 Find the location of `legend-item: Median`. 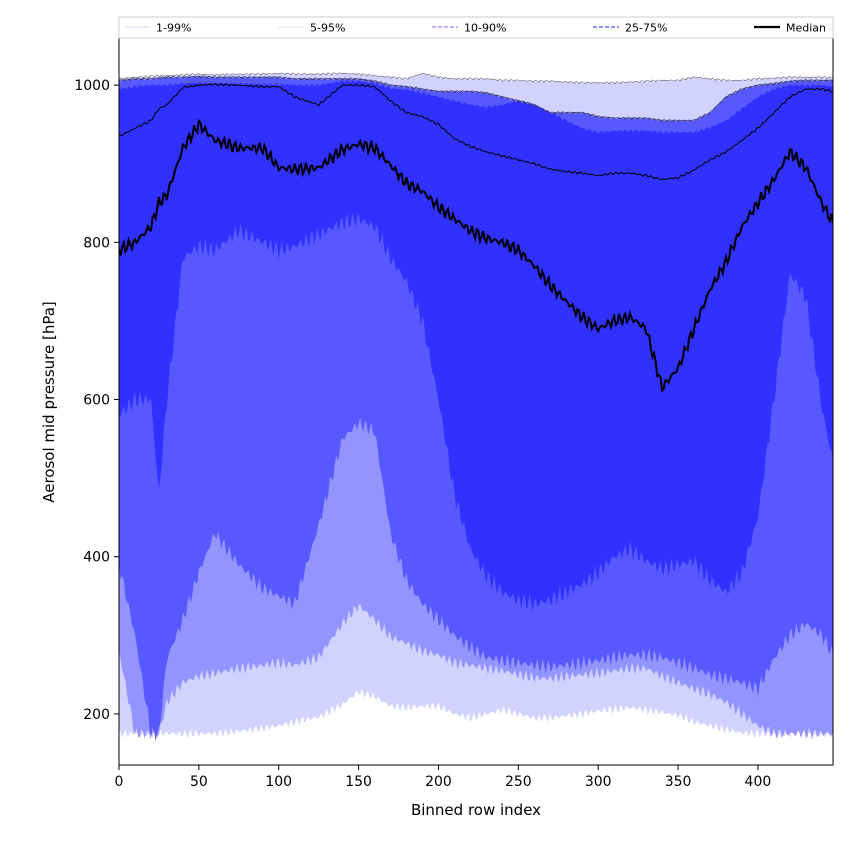

legend-item: Median is located at coordinates (790, 28).